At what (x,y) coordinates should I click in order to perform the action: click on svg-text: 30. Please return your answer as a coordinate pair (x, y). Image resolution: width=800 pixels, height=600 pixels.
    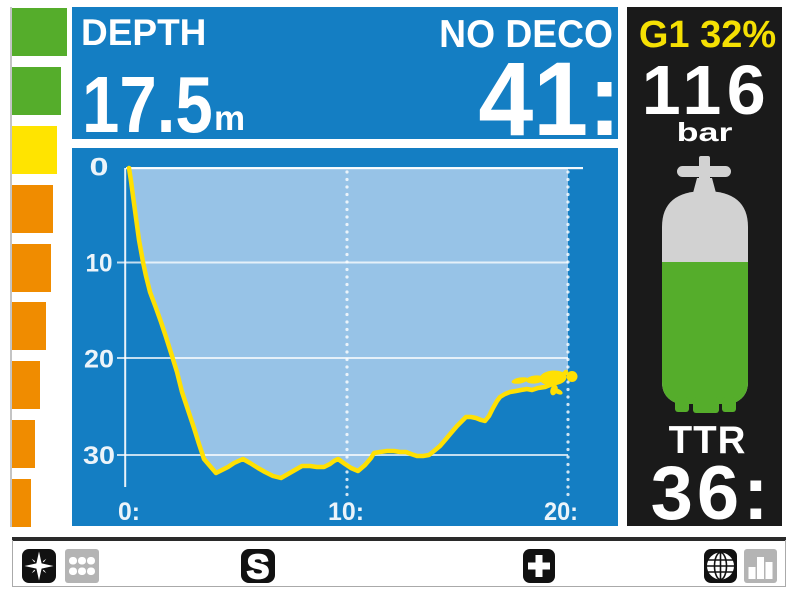
    Looking at the image, I should click on (99, 456).